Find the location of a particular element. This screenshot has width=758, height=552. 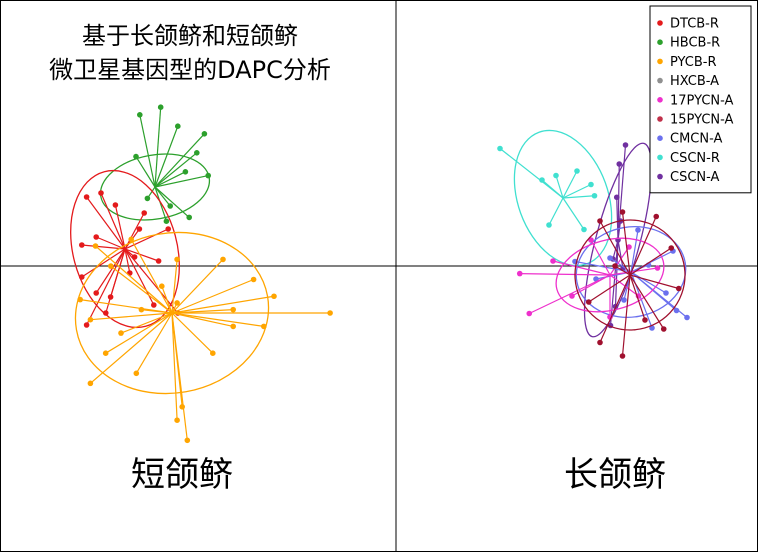

legend-box is located at coordinates (700, 99).